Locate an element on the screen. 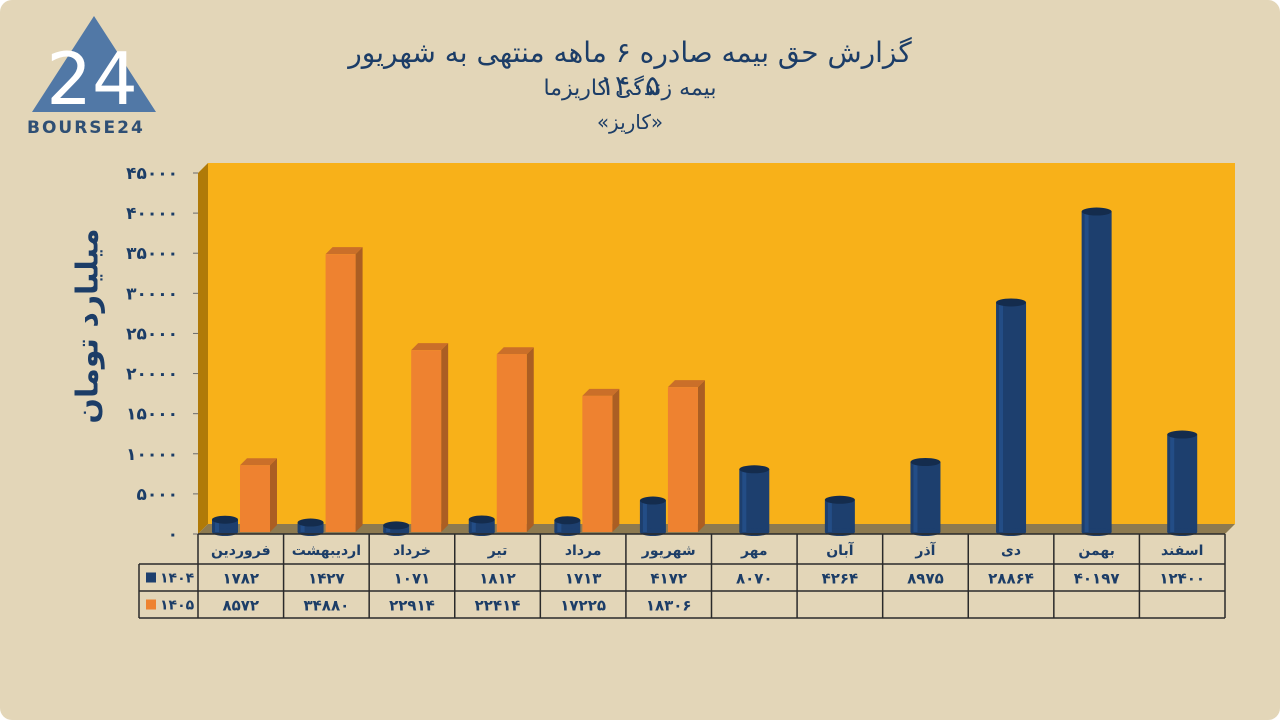 This screenshot has height=720, width=1280. data-value-label: ۴۲۶۴ is located at coordinates (840, 579).